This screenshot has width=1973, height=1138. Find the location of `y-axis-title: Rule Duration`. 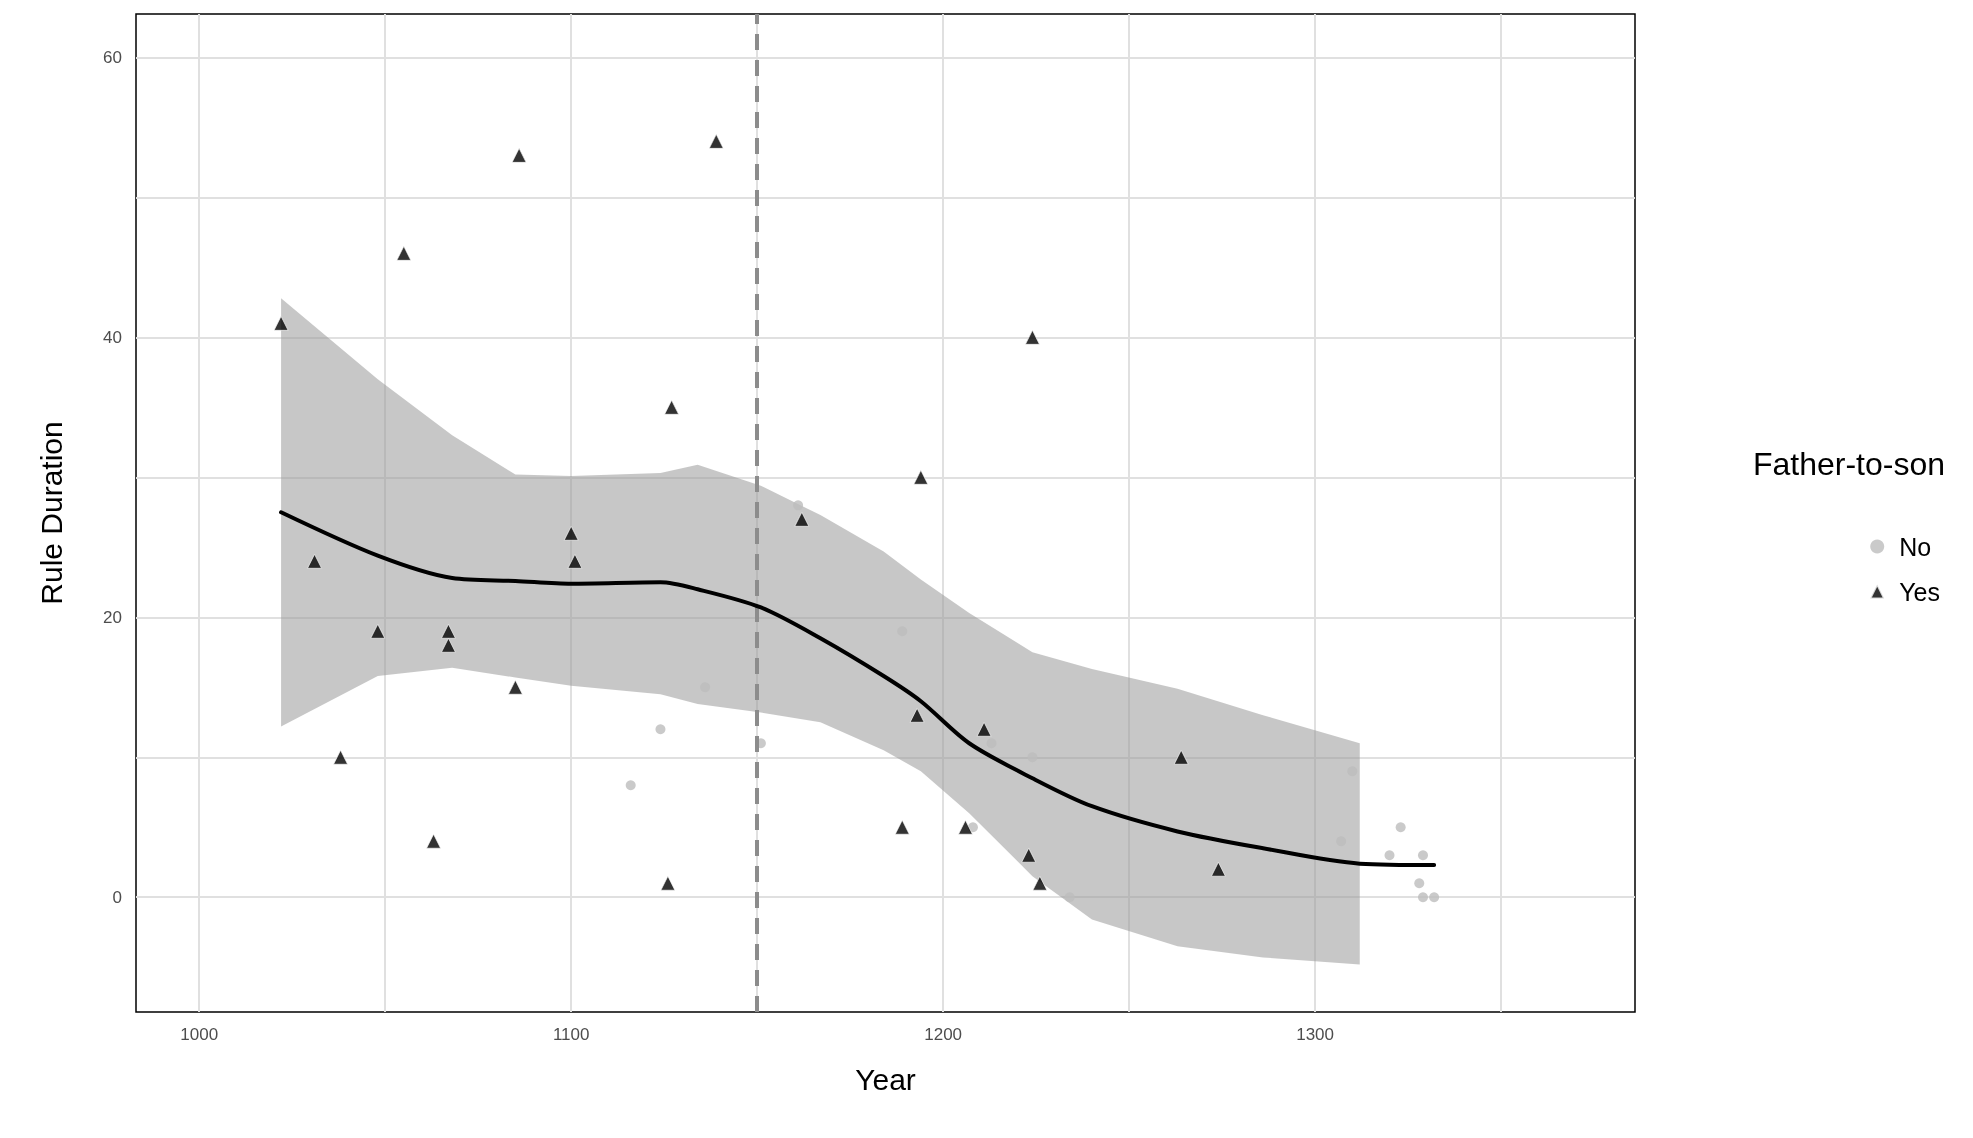

y-axis-title: Rule Duration is located at coordinates (51, 513).